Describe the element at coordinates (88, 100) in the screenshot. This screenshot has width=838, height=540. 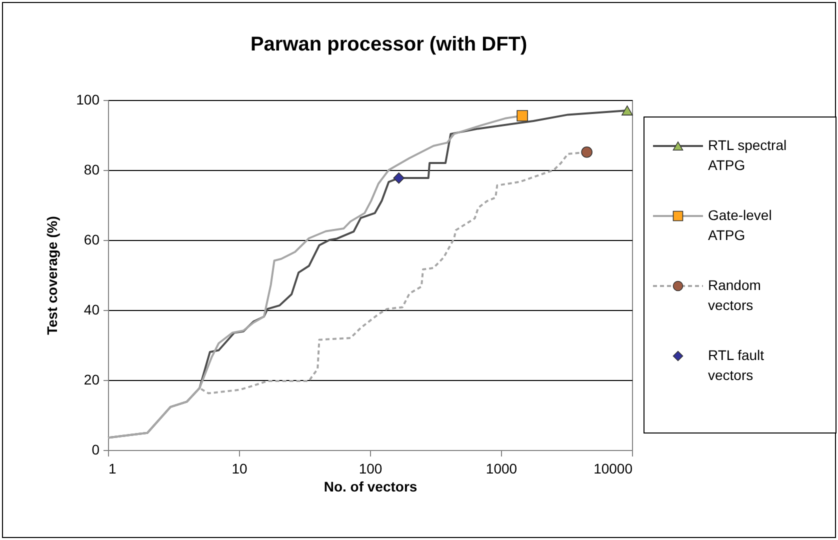
I see `y-tick-label: 100` at that location.